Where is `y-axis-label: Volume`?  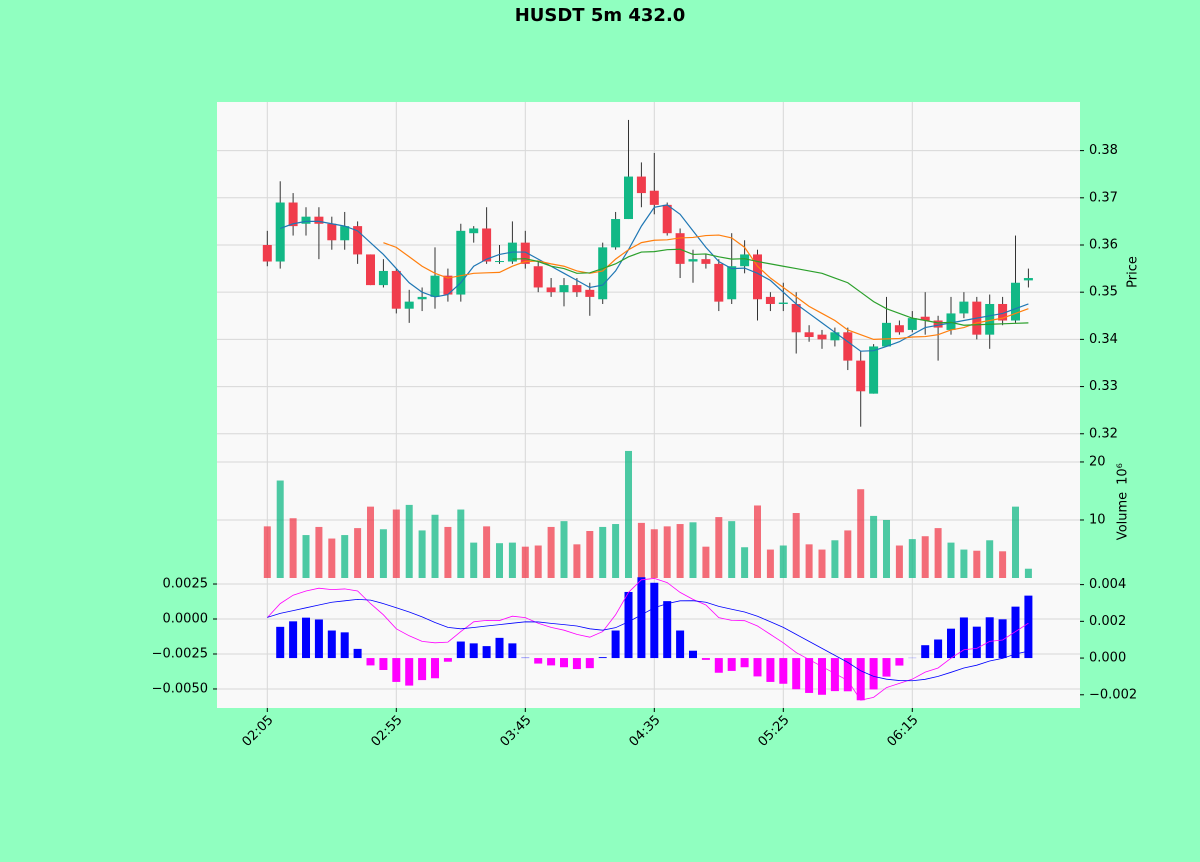 y-axis-label: Volume is located at coordinates (1123, 516).